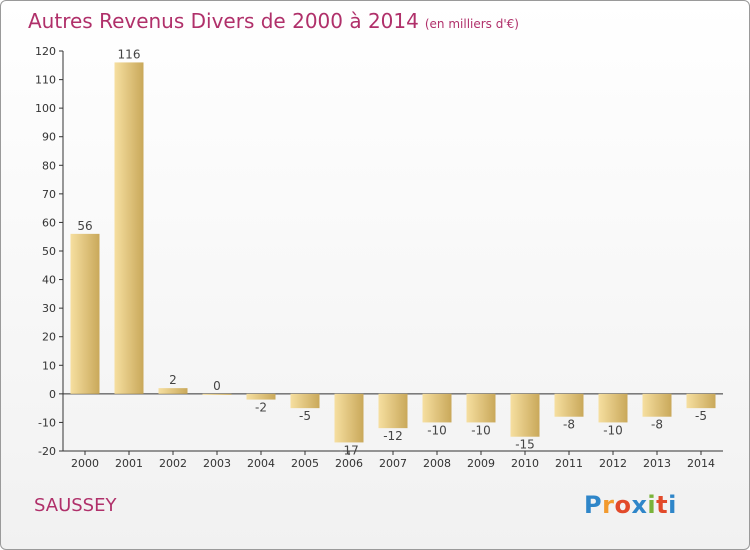 The width and height of the screenshot is (750, 550). Describe the element at coordinates (217, 386) in the screenshot. I see `data-label: 0` at that location.